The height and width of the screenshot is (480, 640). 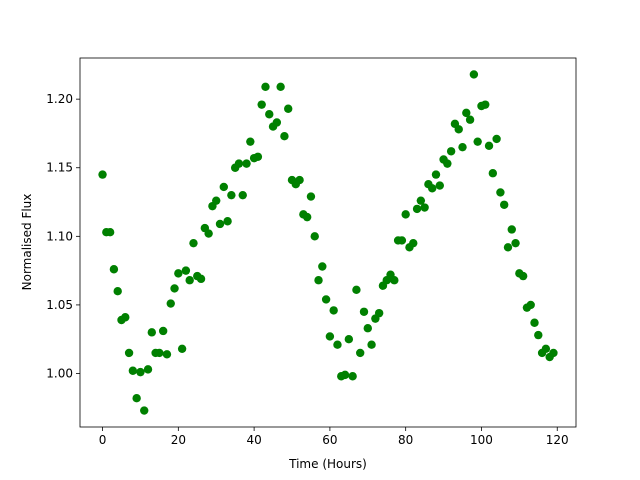 What do you see at coordinates (327, 464) in the screenshot?
I see `x-axis-label: Time (Hours)` at bounding box center [327, 464].